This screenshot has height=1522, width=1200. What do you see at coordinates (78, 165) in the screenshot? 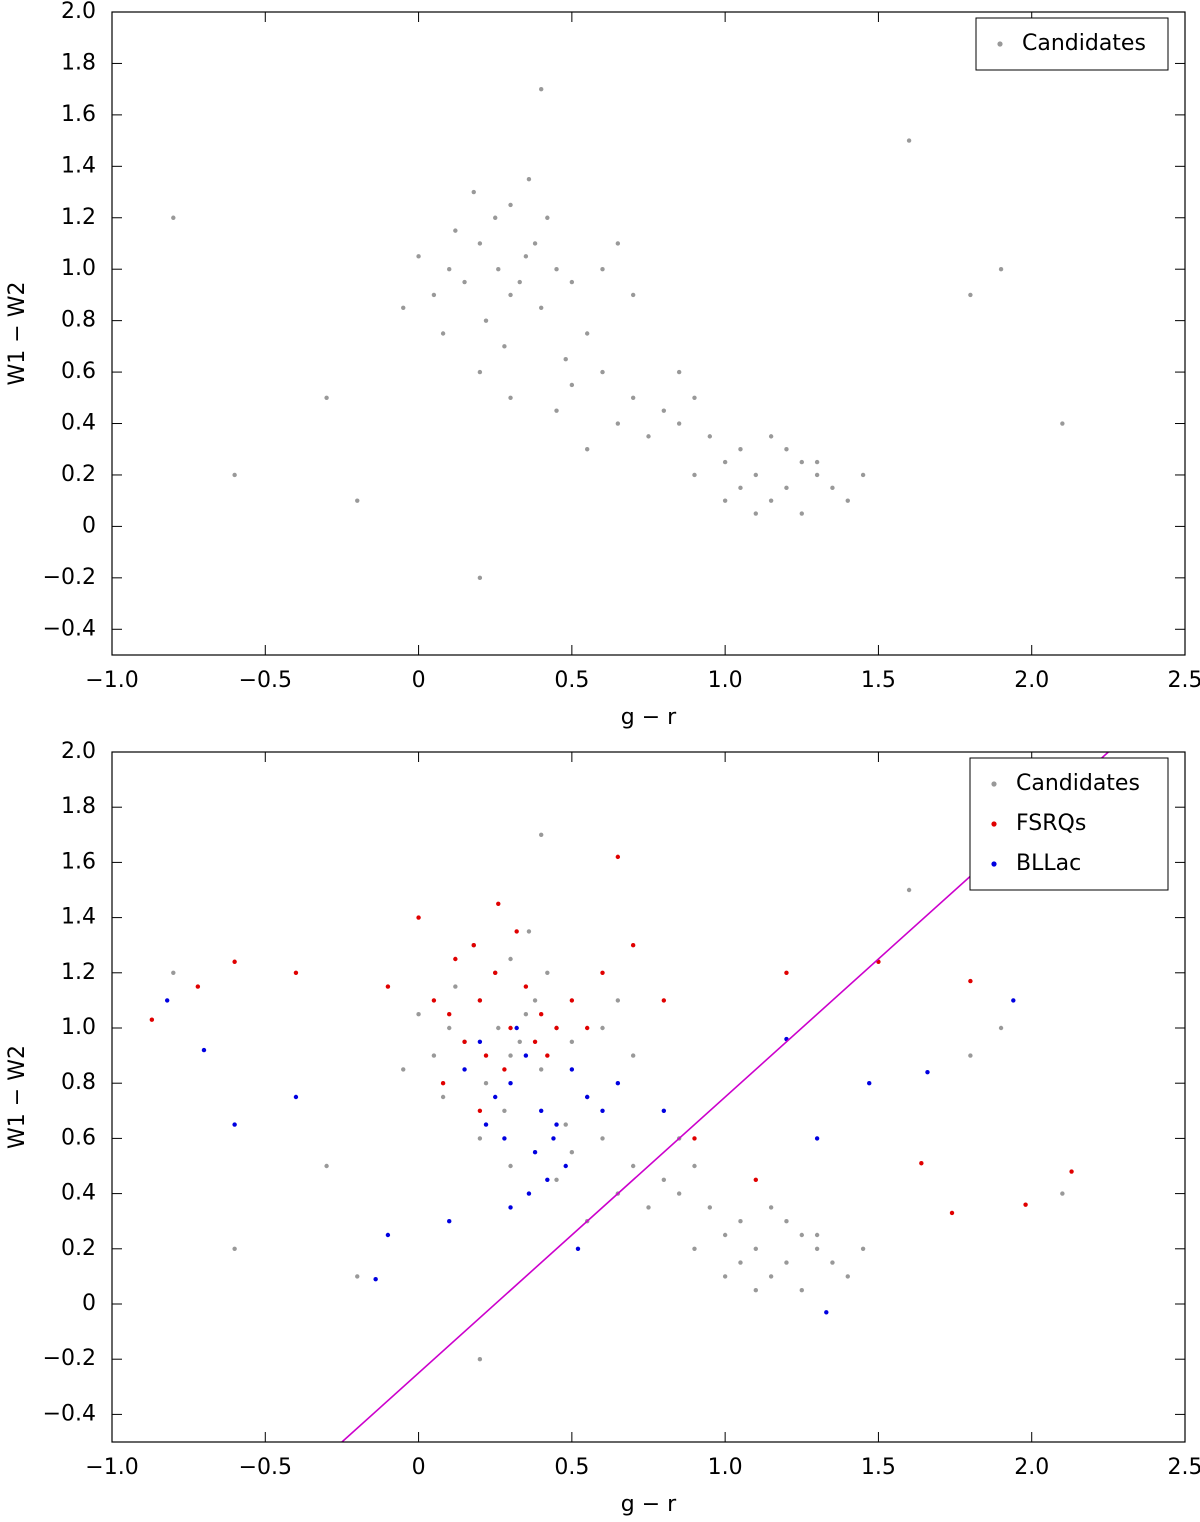
I see `y-tick-label: 1.4` at bounding box center [78, 165].